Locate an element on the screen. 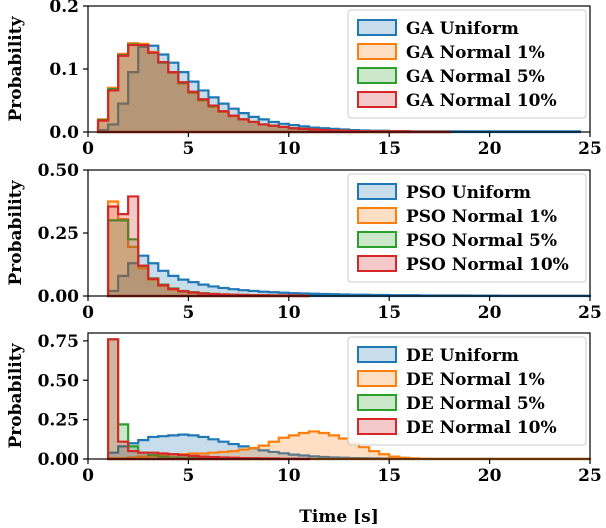 Image resolution: width=606 pixels, height=528 pixels. legend-entry: PSO Normal 1% is located at coordinates (481, 217).